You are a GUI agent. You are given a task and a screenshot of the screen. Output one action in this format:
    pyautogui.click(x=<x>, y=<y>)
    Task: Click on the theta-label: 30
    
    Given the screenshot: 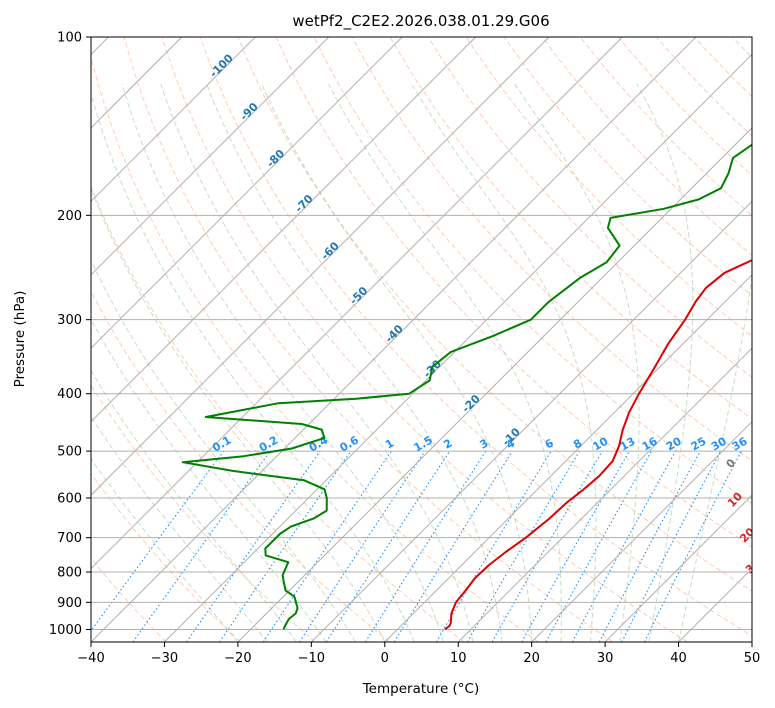 What is the action you would take?
    pyautogui.click(x=753, y=566)
    